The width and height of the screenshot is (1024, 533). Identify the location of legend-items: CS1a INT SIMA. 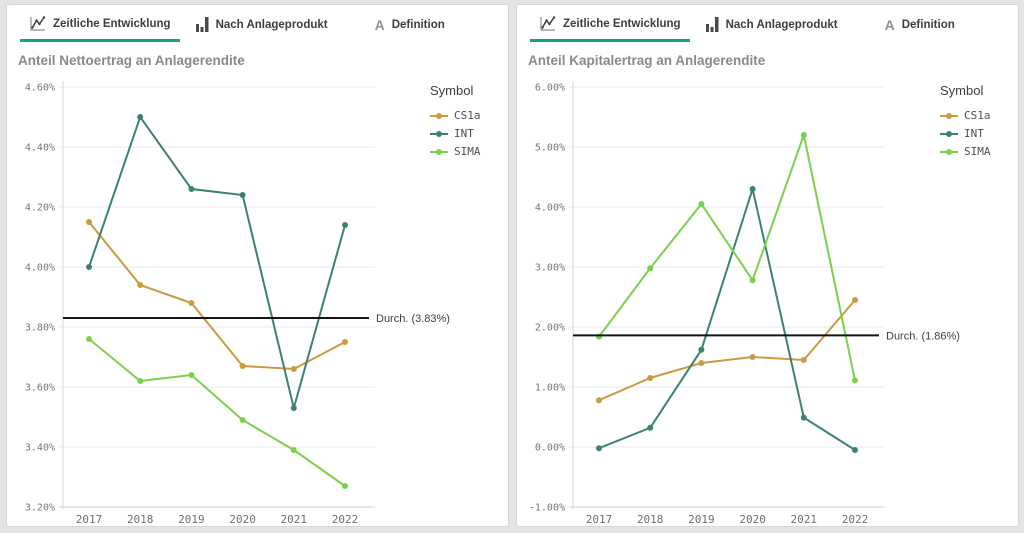
(469, 133).